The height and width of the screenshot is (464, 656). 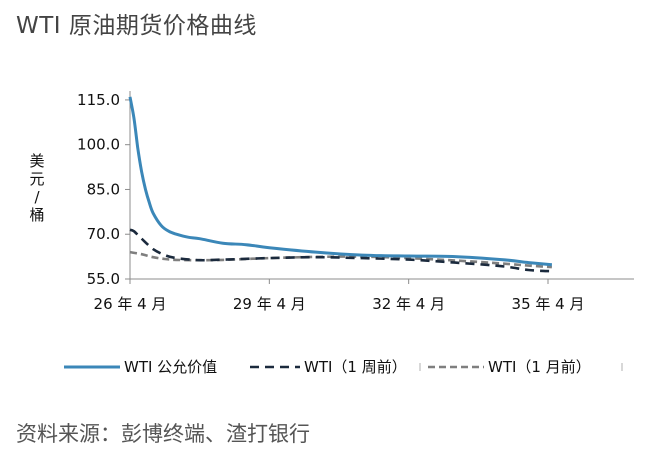 I want to click on y-tick-label: 100.0, so click(x=98, y=145).